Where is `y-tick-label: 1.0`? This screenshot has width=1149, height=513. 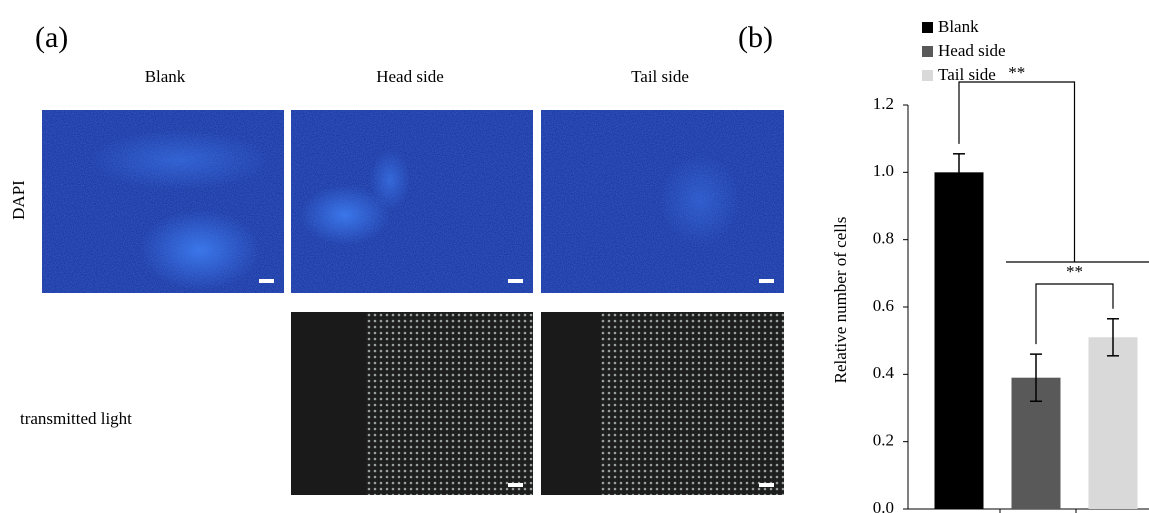
y-tick-label: 1.0 is located at coordinates (883, 170).